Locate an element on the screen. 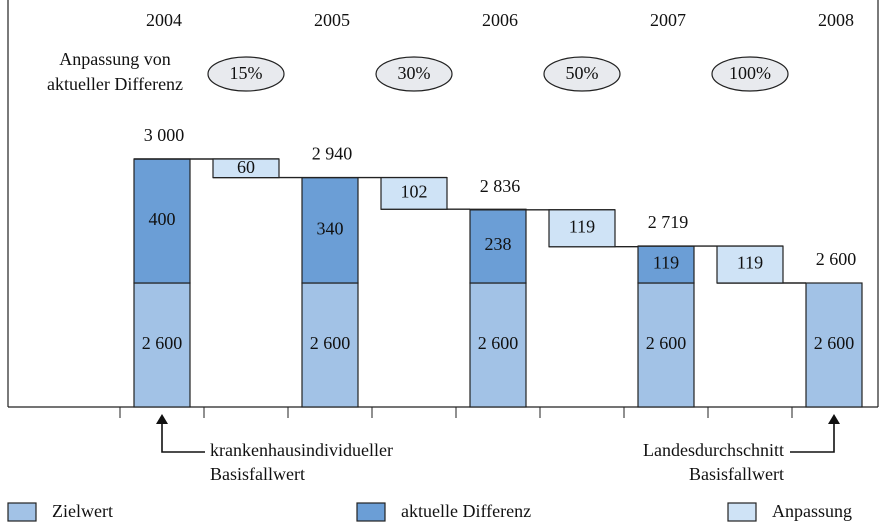 The width and height of the screenshot is (883, 526). total-label: 2 940 is located at coordinates (332, 154).